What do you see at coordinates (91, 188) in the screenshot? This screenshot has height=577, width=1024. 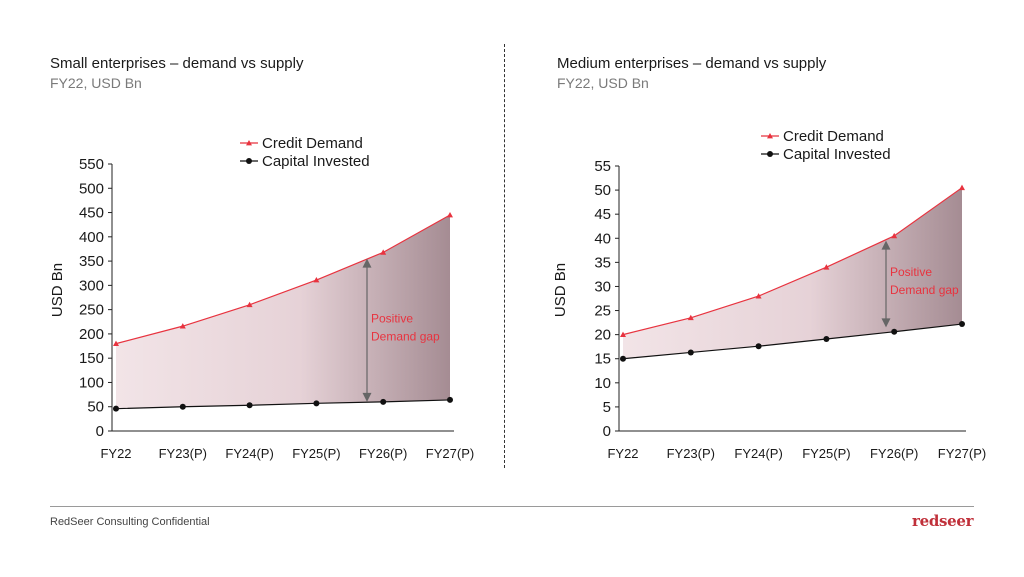 I see `y-tick-label: 500` at bounding box center [91, 188].